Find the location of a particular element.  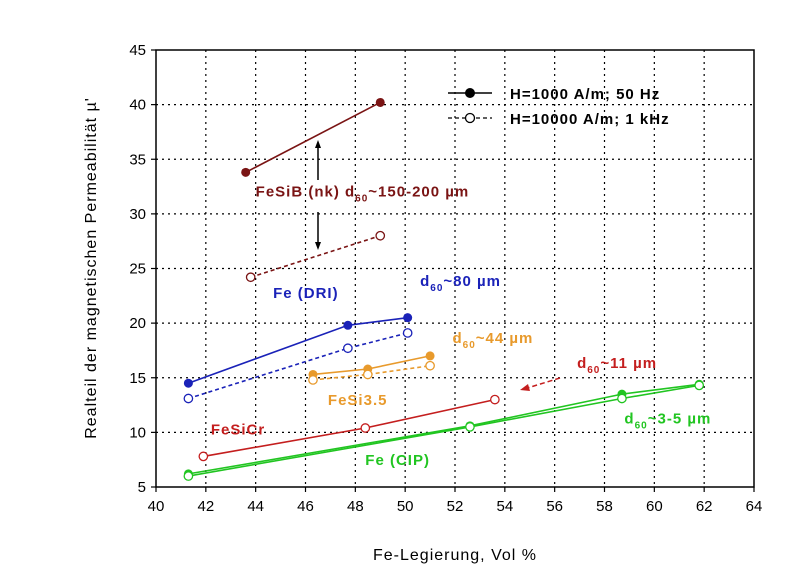

x-tick-label: 62 is located at coordinates (704, 506).